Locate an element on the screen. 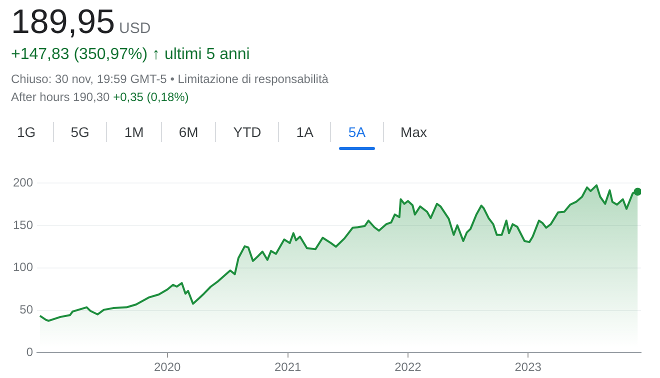  text: 5G is located at coordinates (81, 132).